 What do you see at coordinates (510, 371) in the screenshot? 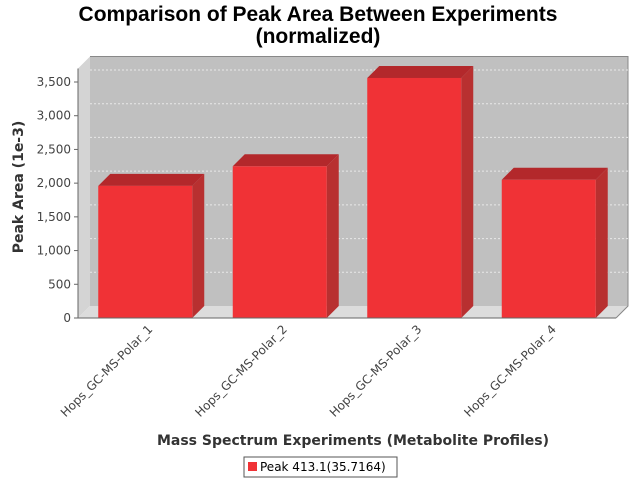
I see `x-category-label: Hops_GC-MS-Polar_4` at bounding box center [510, 371].